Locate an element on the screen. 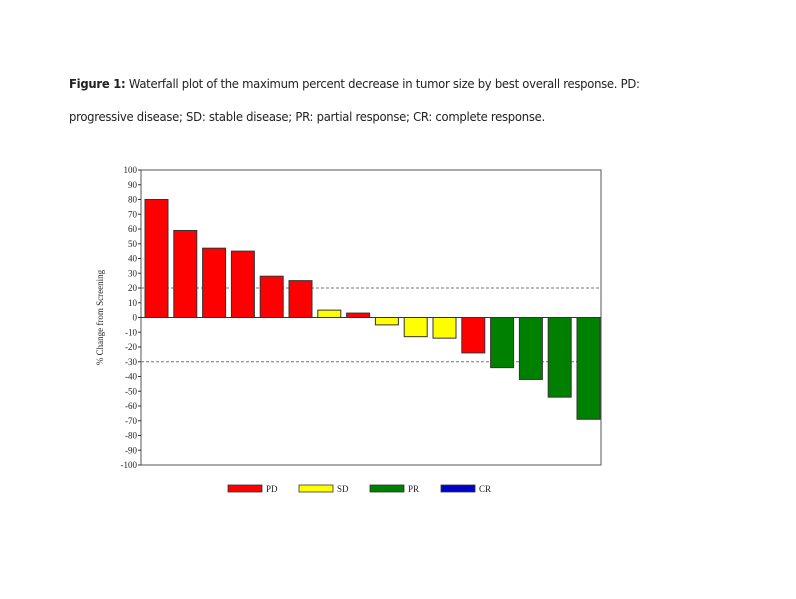 Image resolution: width=796 pixels, height=599 pixels. legend-label-pr: PR is located at coordinates (413, 489).